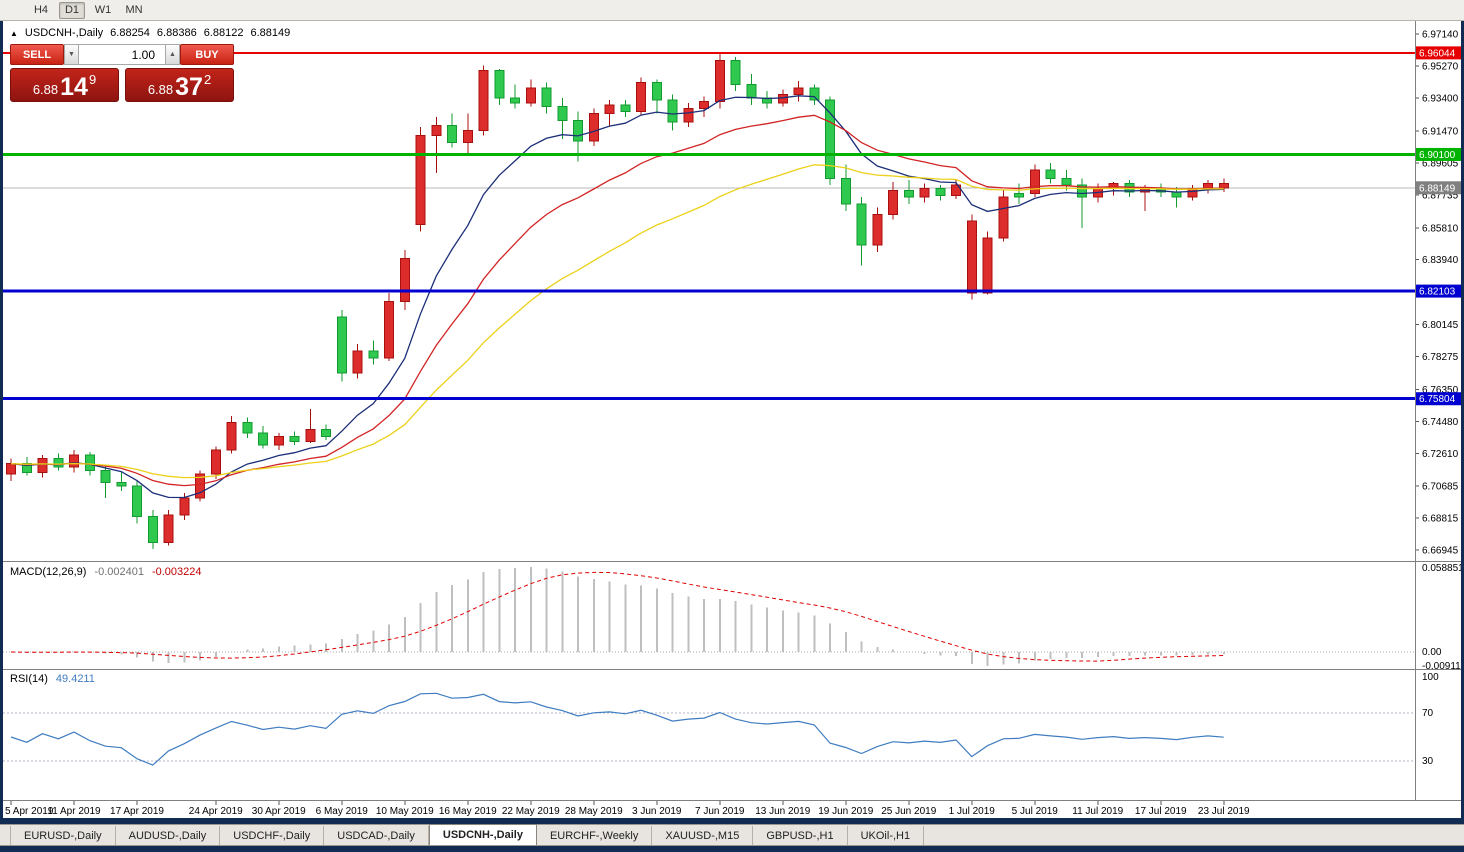 Image resolution: width=1464 pixels, height=852 pixels. I want to click on symbol-tab: USDCNH-,Daily, so click(482, 834).